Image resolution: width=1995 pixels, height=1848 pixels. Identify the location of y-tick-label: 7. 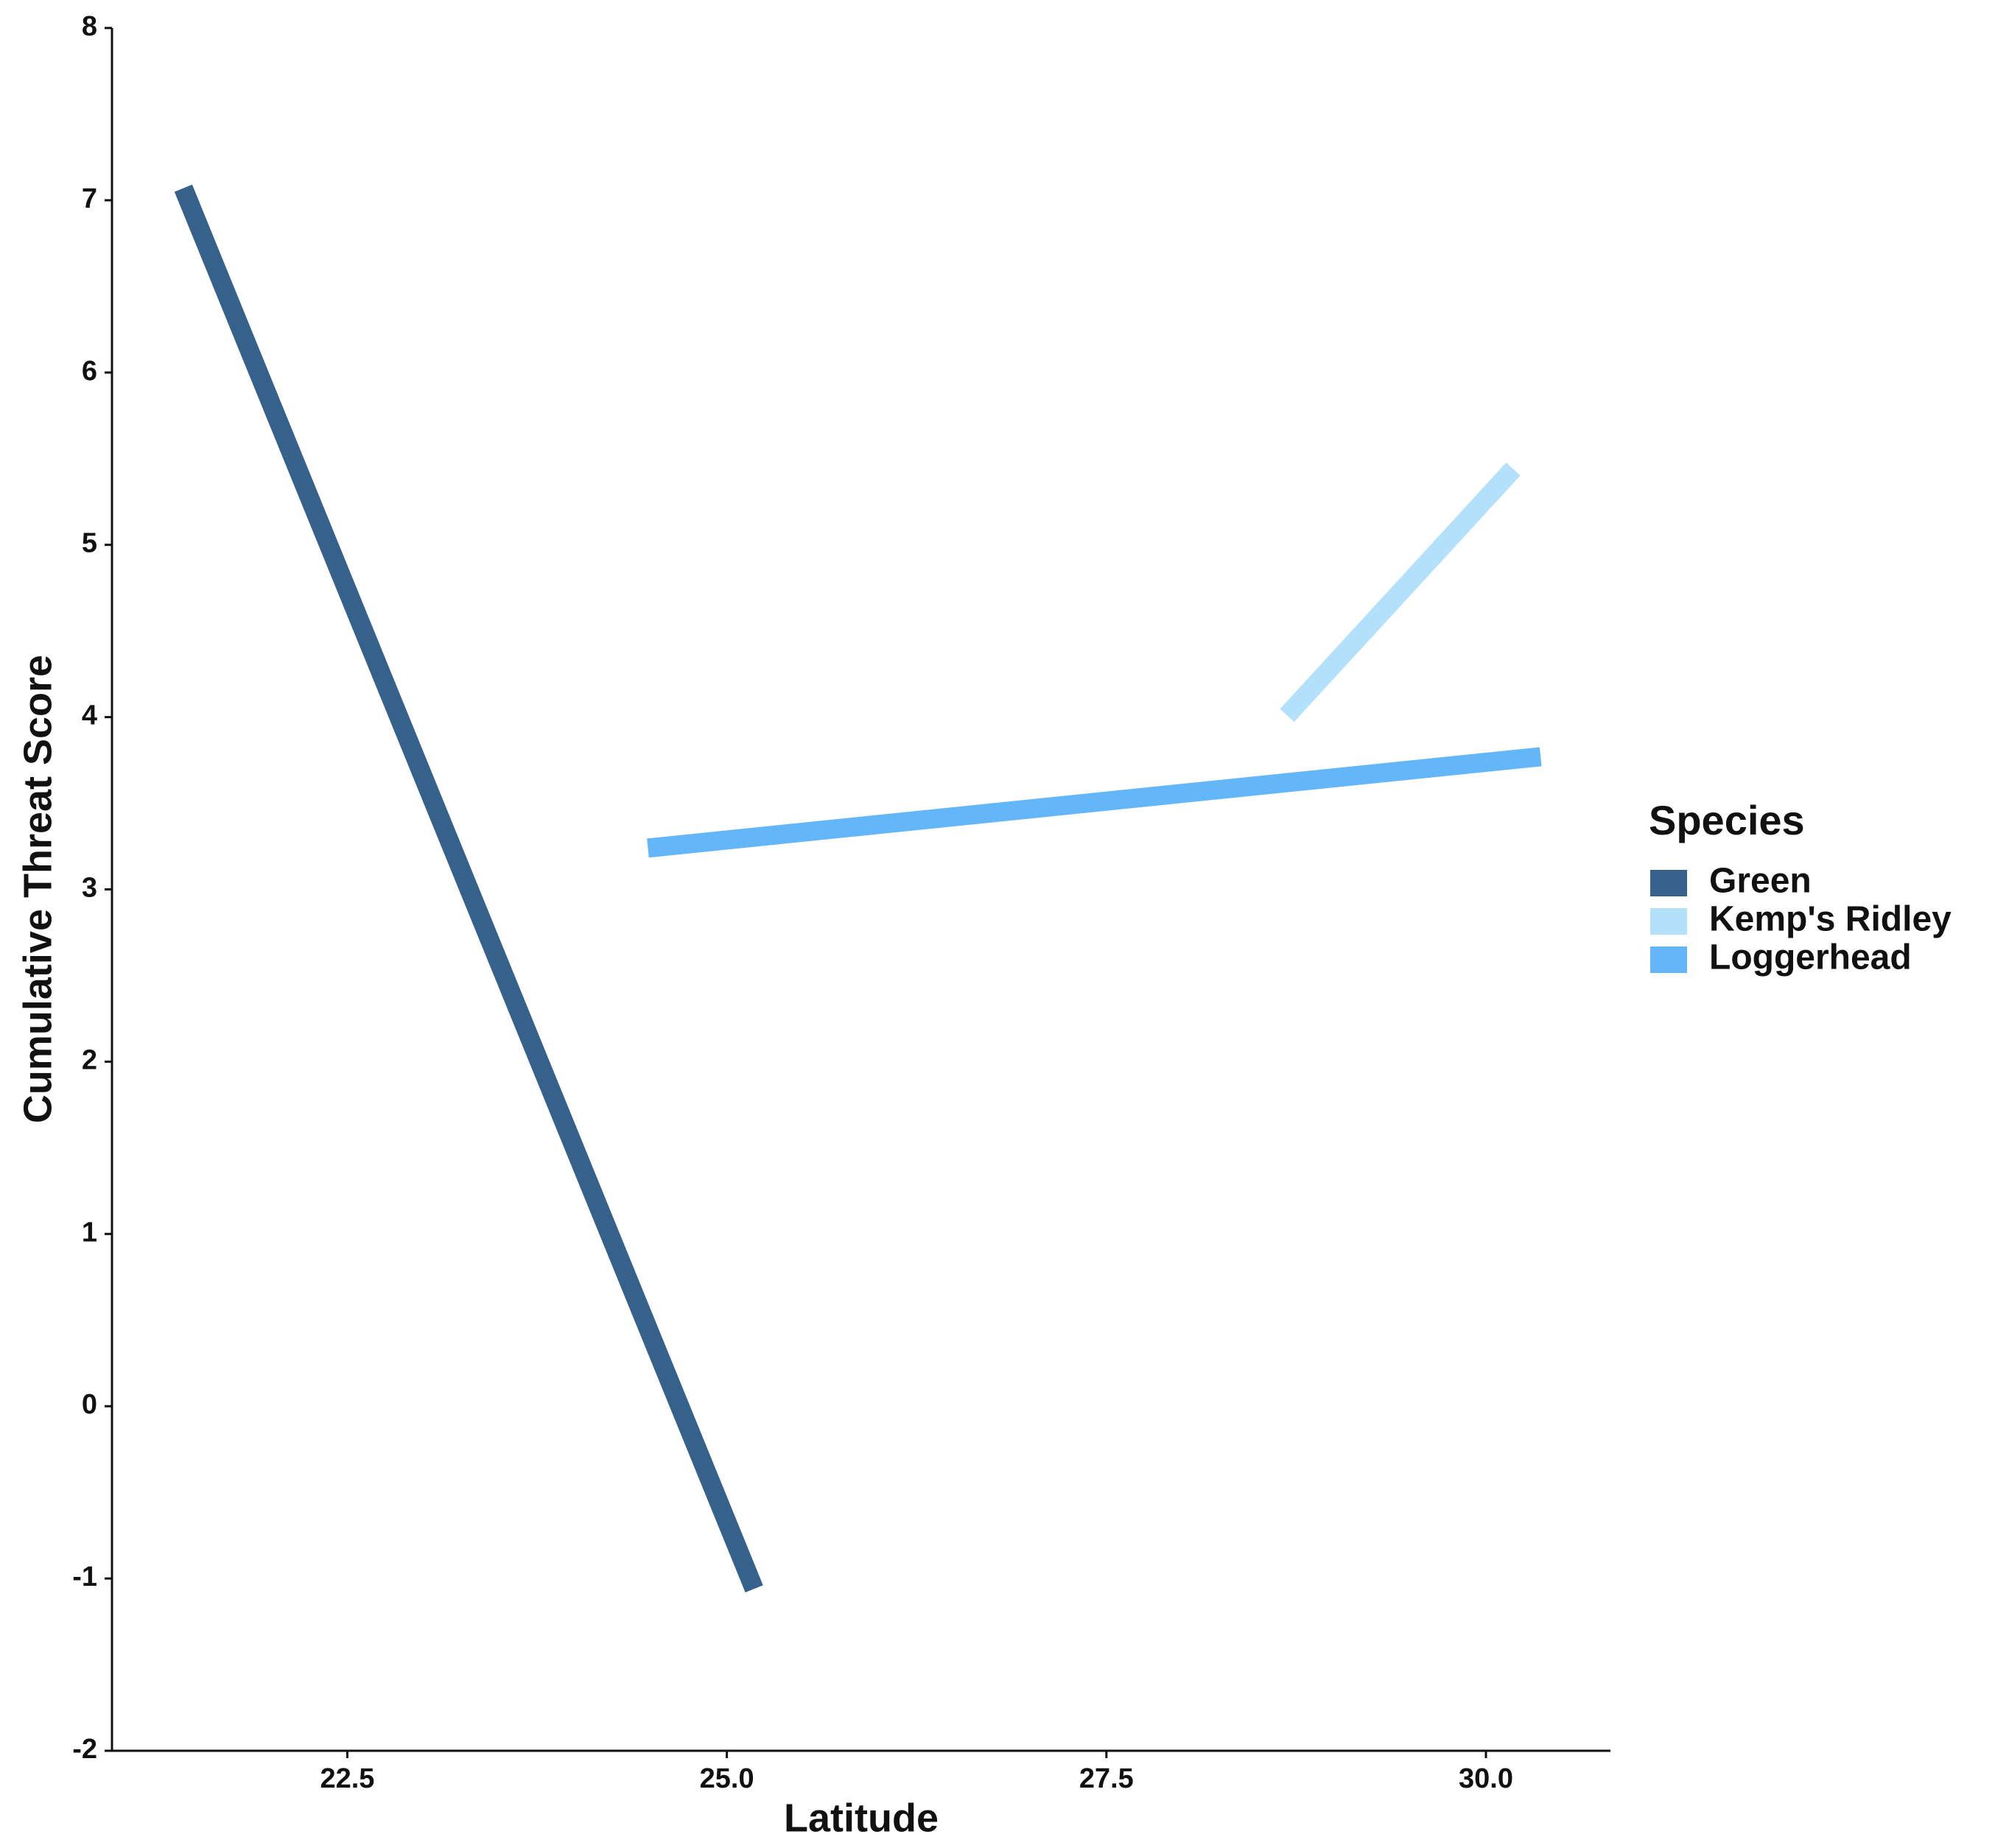
(89, 198).